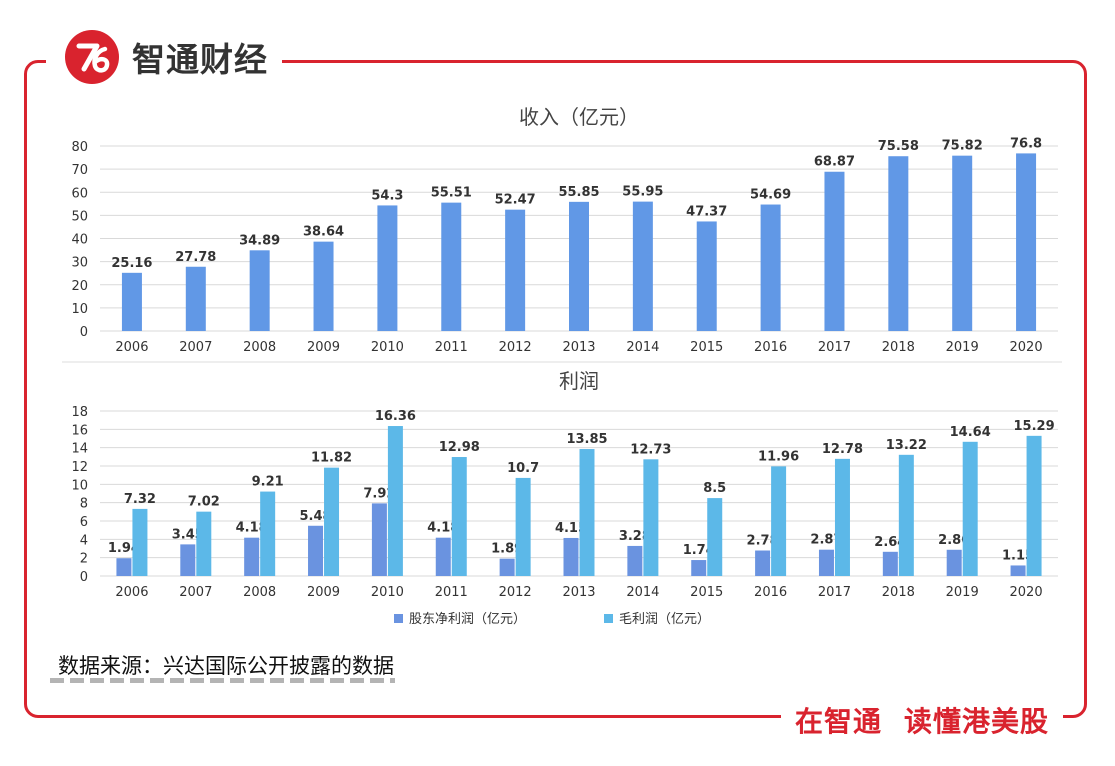 Image resolution: width=1115 pixels, height=766 pixels. What do you see at coordinates (714, 488) in the screenshot?
I see `profit-chart-data-label: 8.5` at bounding box center [714, 488].